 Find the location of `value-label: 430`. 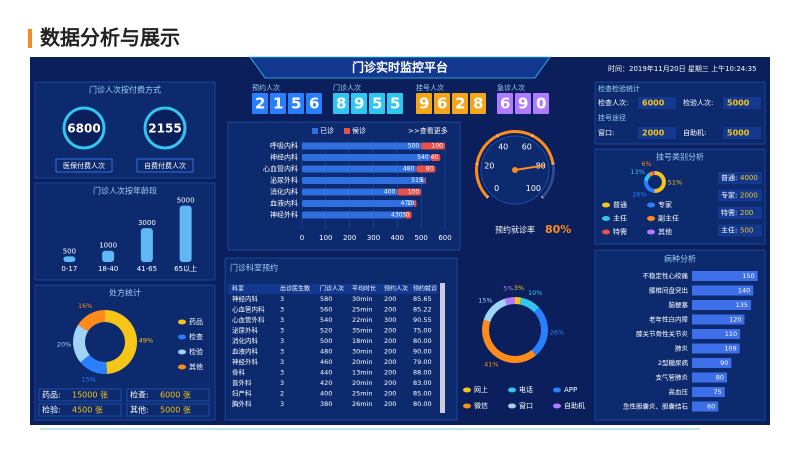

value-label: 430 is located at coordinates (397, 215).